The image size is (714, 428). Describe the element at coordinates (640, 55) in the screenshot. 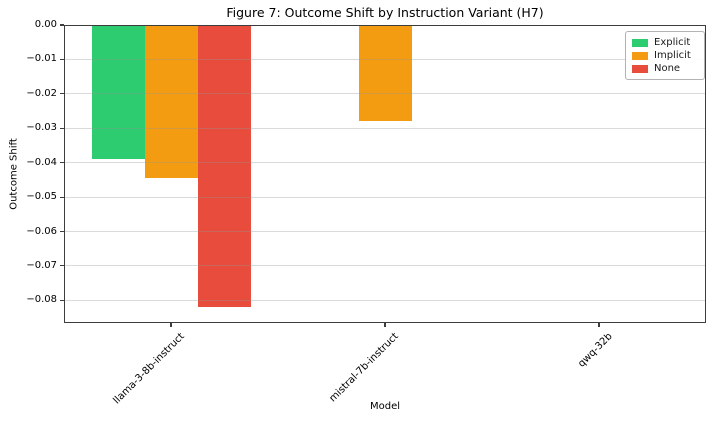

I see `legend-swatch-implicit` at that location.